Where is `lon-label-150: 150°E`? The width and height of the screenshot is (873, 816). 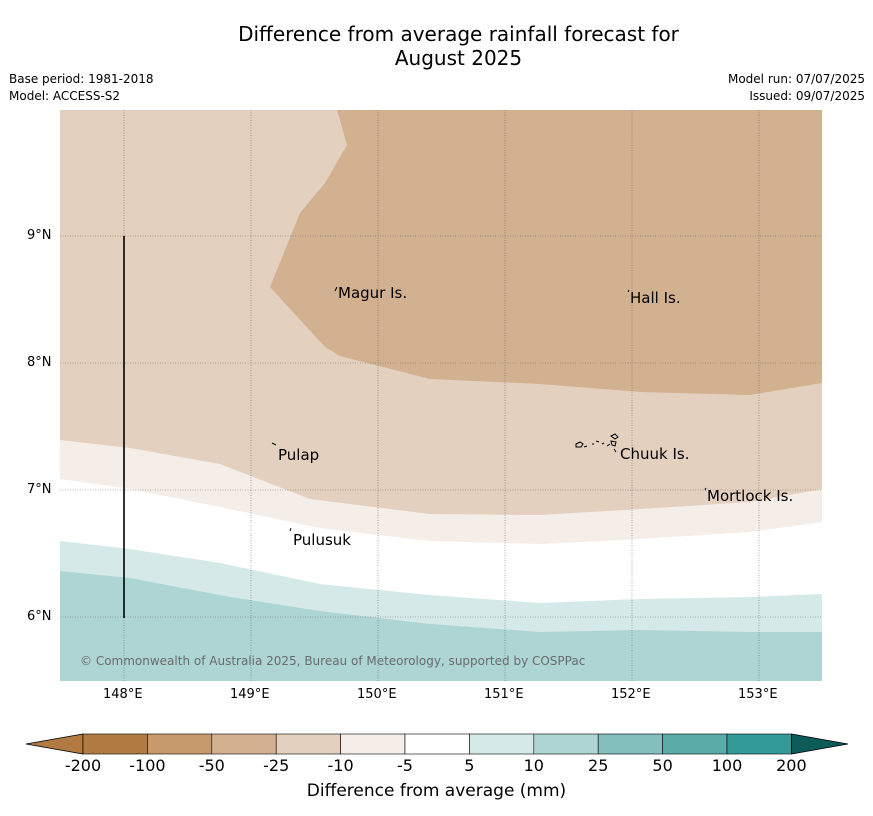 lon-label-150: 150°E is located at coordinates (377, 694).